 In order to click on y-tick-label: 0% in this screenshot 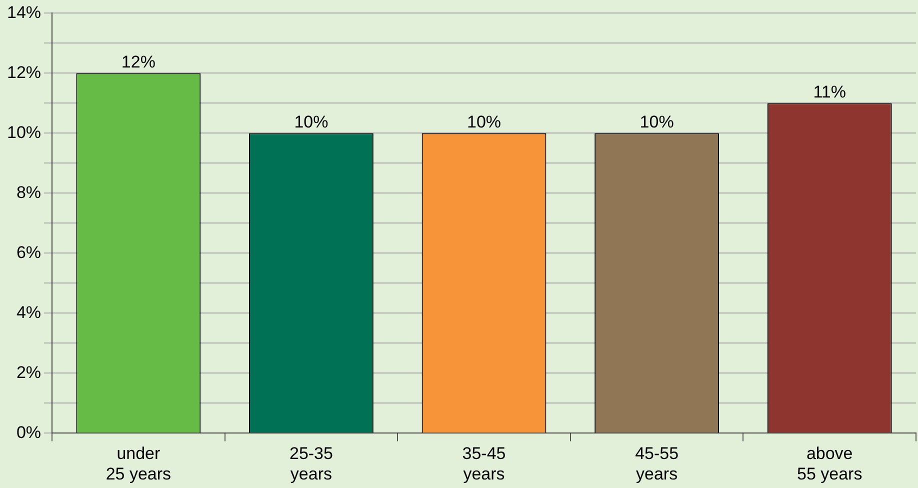, I will do `click(29, 432)`.